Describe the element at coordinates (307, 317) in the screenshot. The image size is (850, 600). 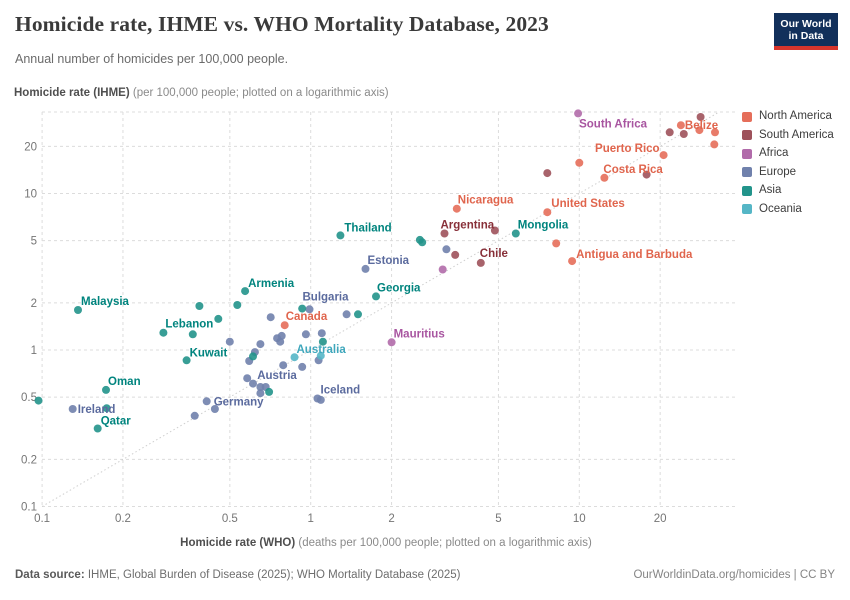
I see `country-label-canada: Canada` at that location.